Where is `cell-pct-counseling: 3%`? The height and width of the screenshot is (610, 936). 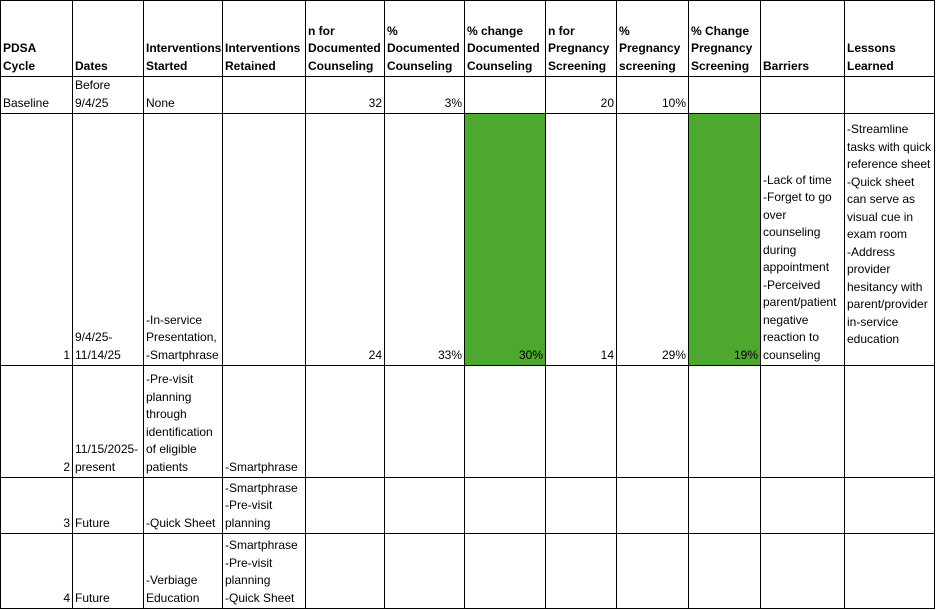
cell-pct-counseling: 3% is located at coordinates (424, 95).